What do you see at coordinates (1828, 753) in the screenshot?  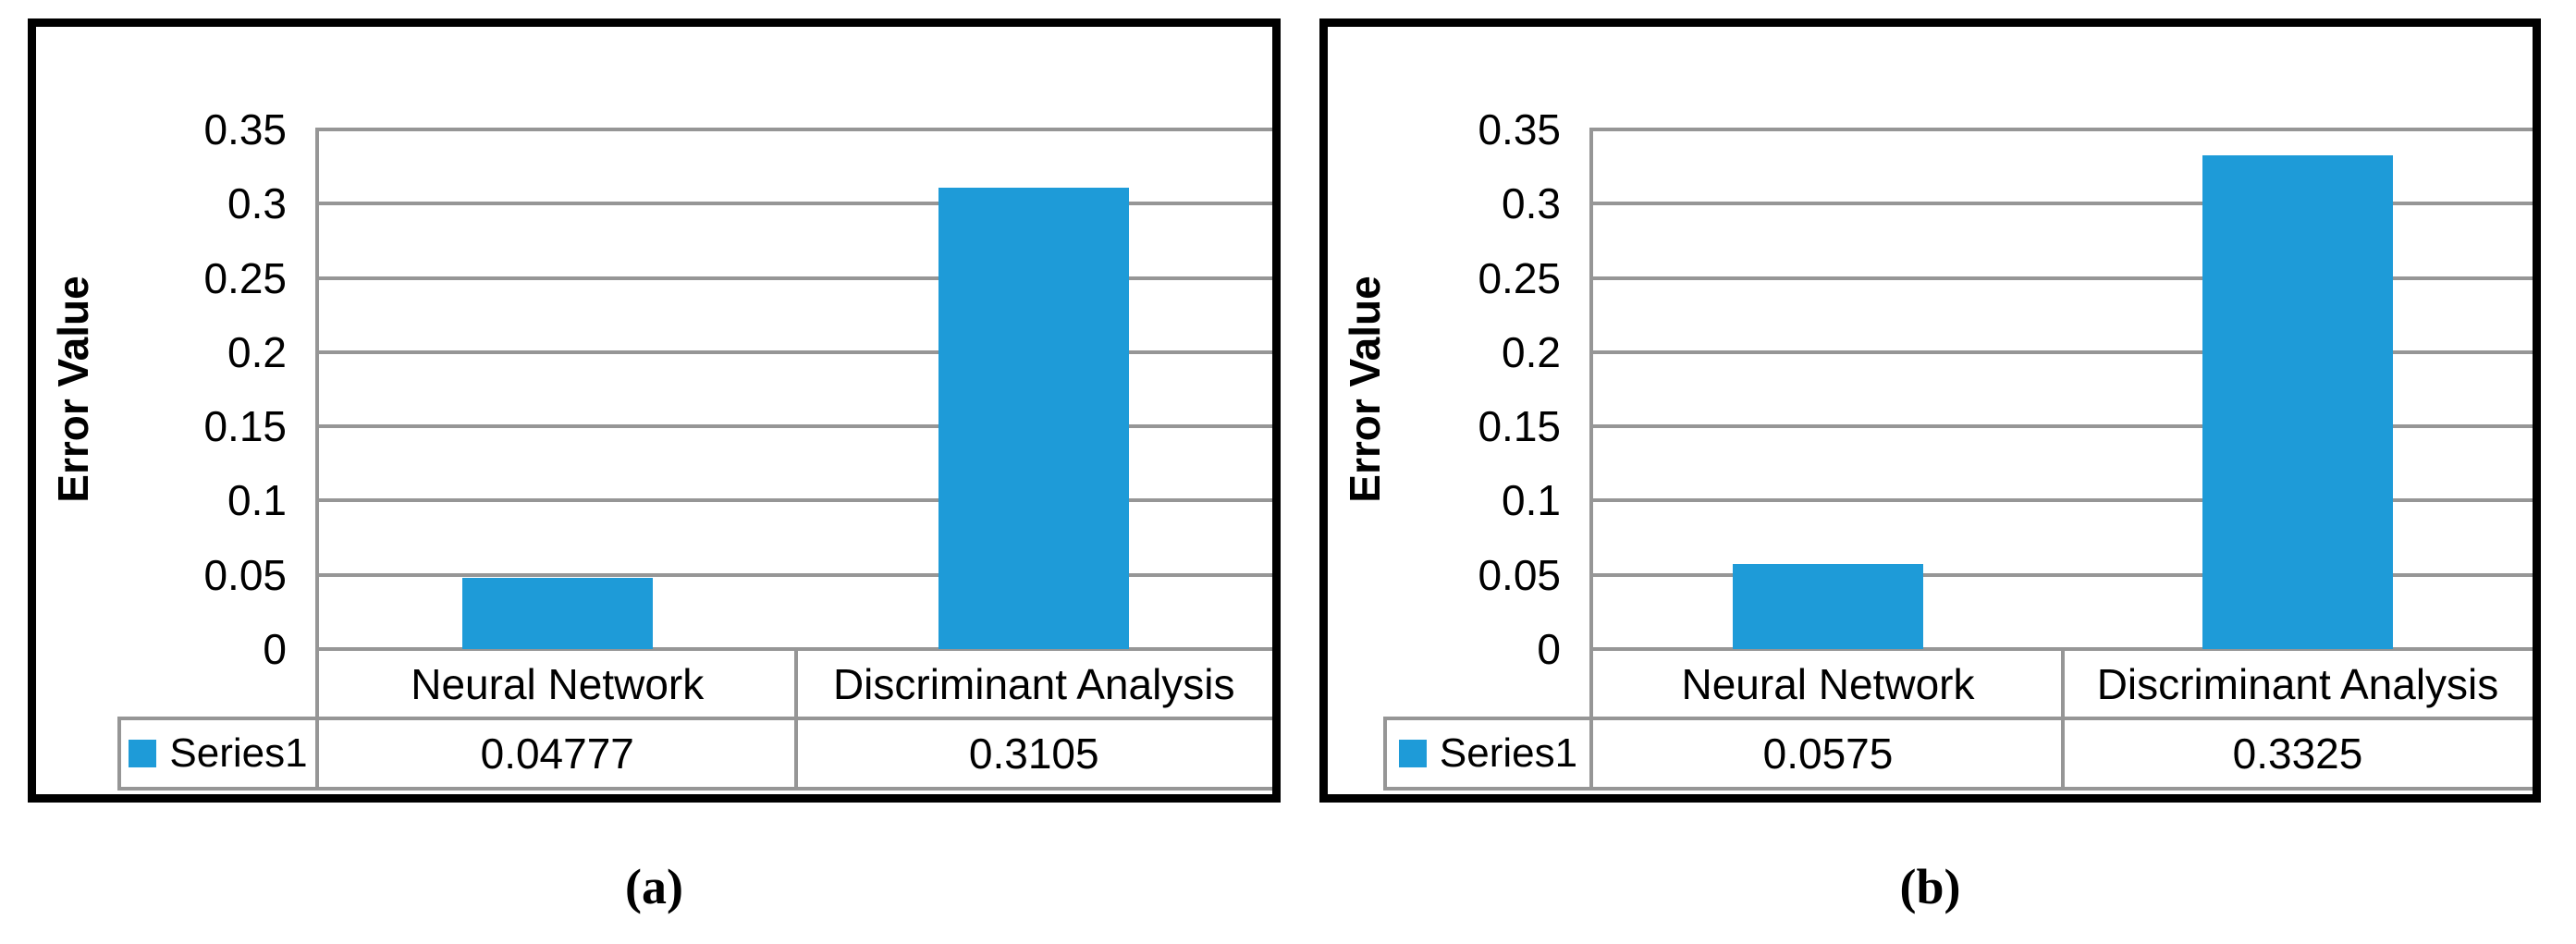 I see `table-value-neural-network: 0.0575` at bounding box center [1828, 753].